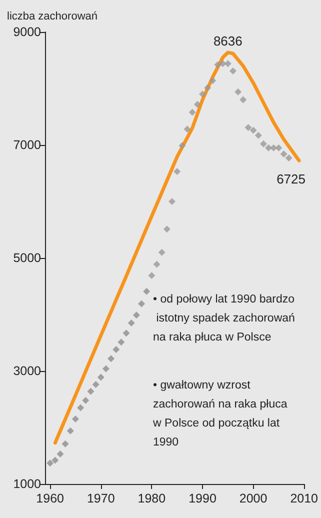 The height and width of the screenshot is (518, 321). I want to click on annotation: • gwałtowny wzrost zachorowań na raka płuca w Polsce od początku lat 1990, so click(221, 414).